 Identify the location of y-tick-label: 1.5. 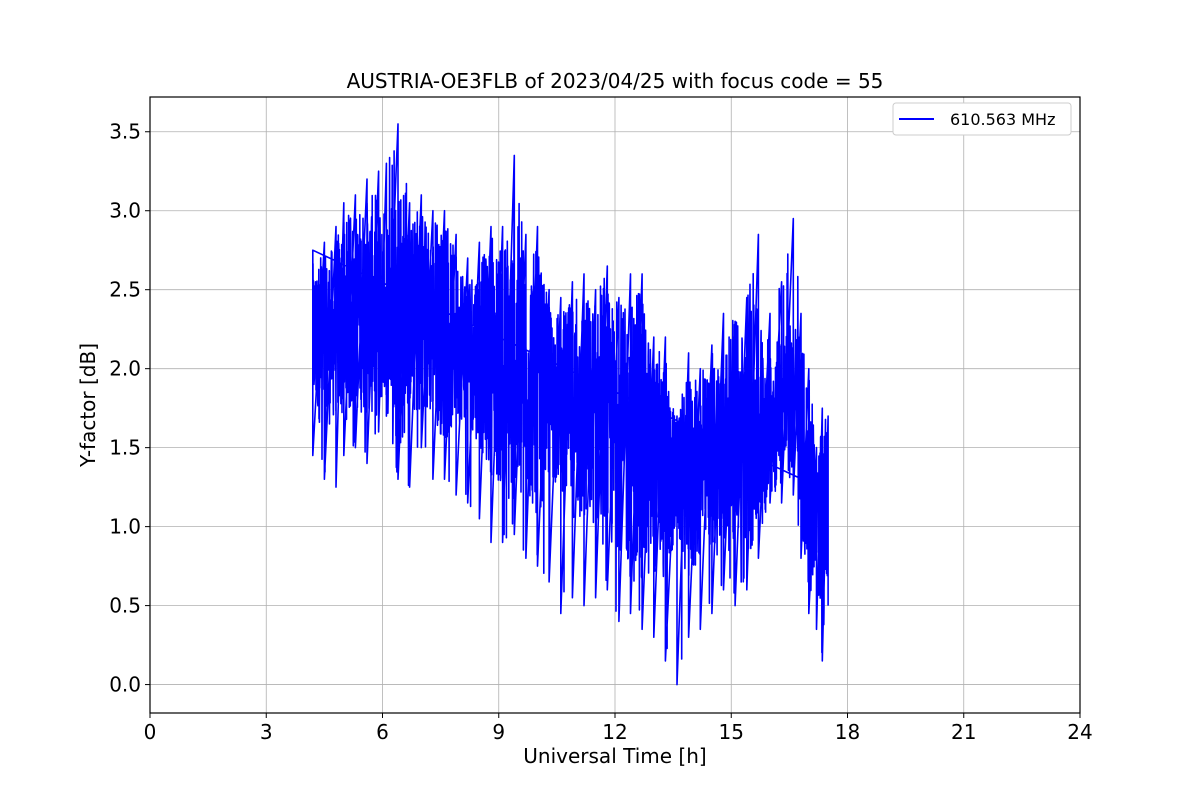
(125, 448).